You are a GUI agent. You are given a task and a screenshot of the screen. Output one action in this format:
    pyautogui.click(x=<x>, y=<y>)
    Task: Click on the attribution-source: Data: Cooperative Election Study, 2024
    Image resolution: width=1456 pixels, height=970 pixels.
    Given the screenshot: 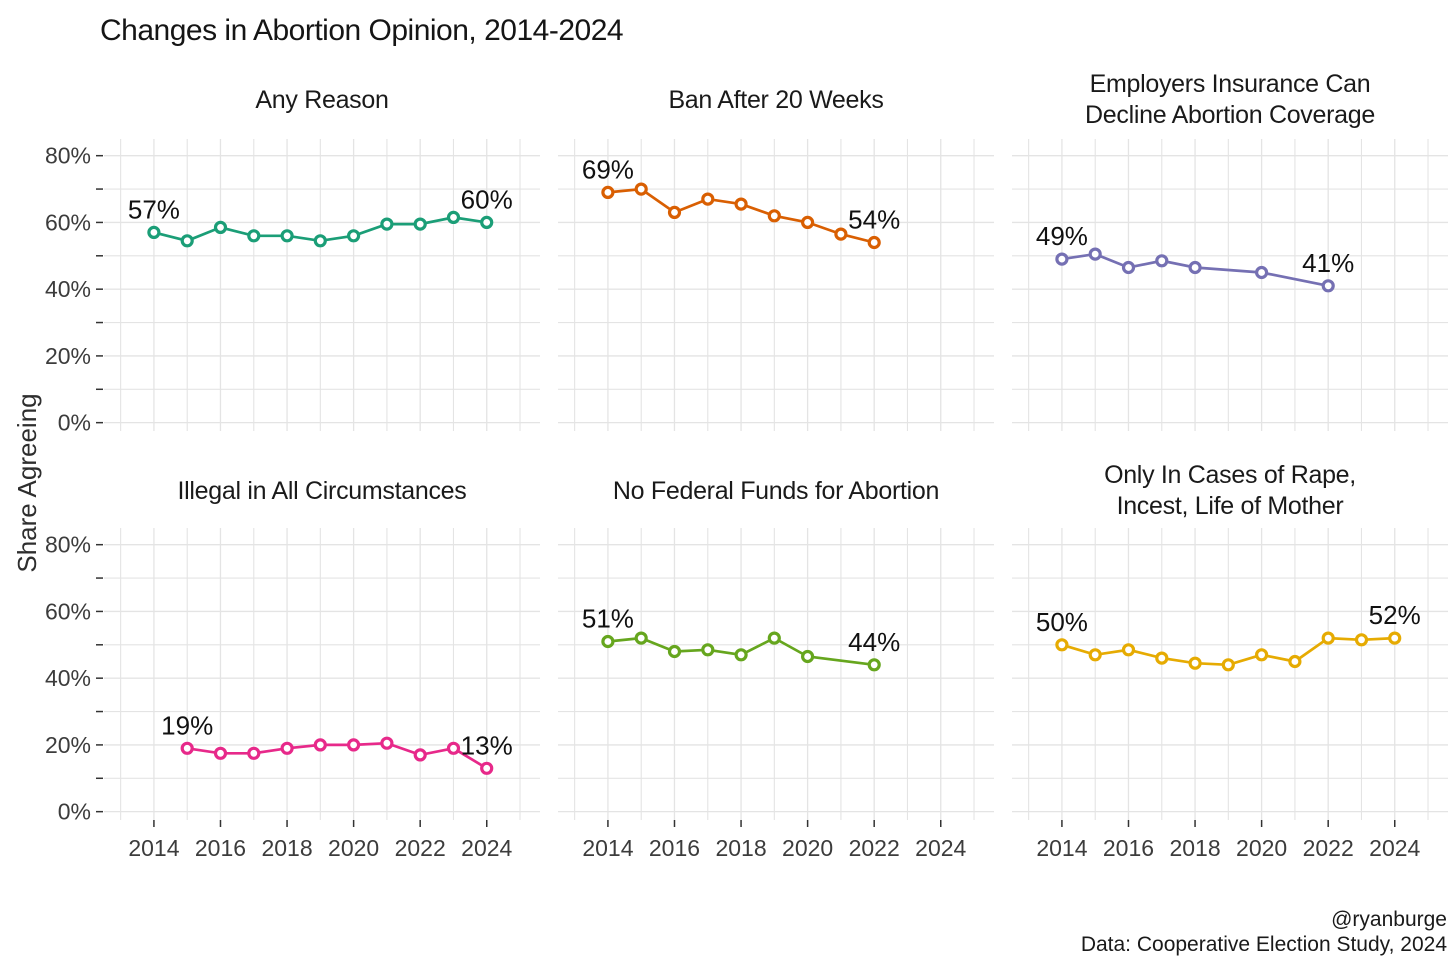 What is the action you would take?
    pyautogui.click(x=1264, y=944)
    